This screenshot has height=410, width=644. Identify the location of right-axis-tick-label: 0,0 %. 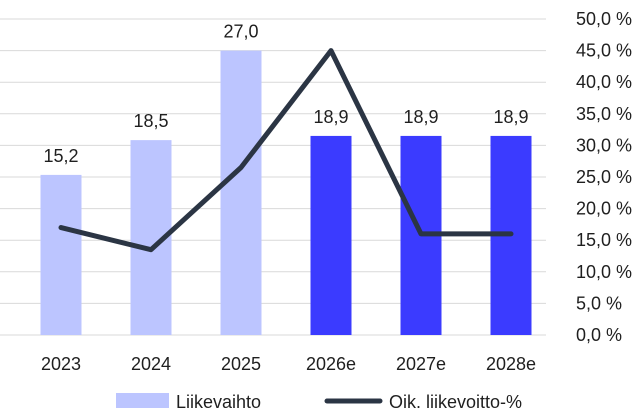
(599, 335).